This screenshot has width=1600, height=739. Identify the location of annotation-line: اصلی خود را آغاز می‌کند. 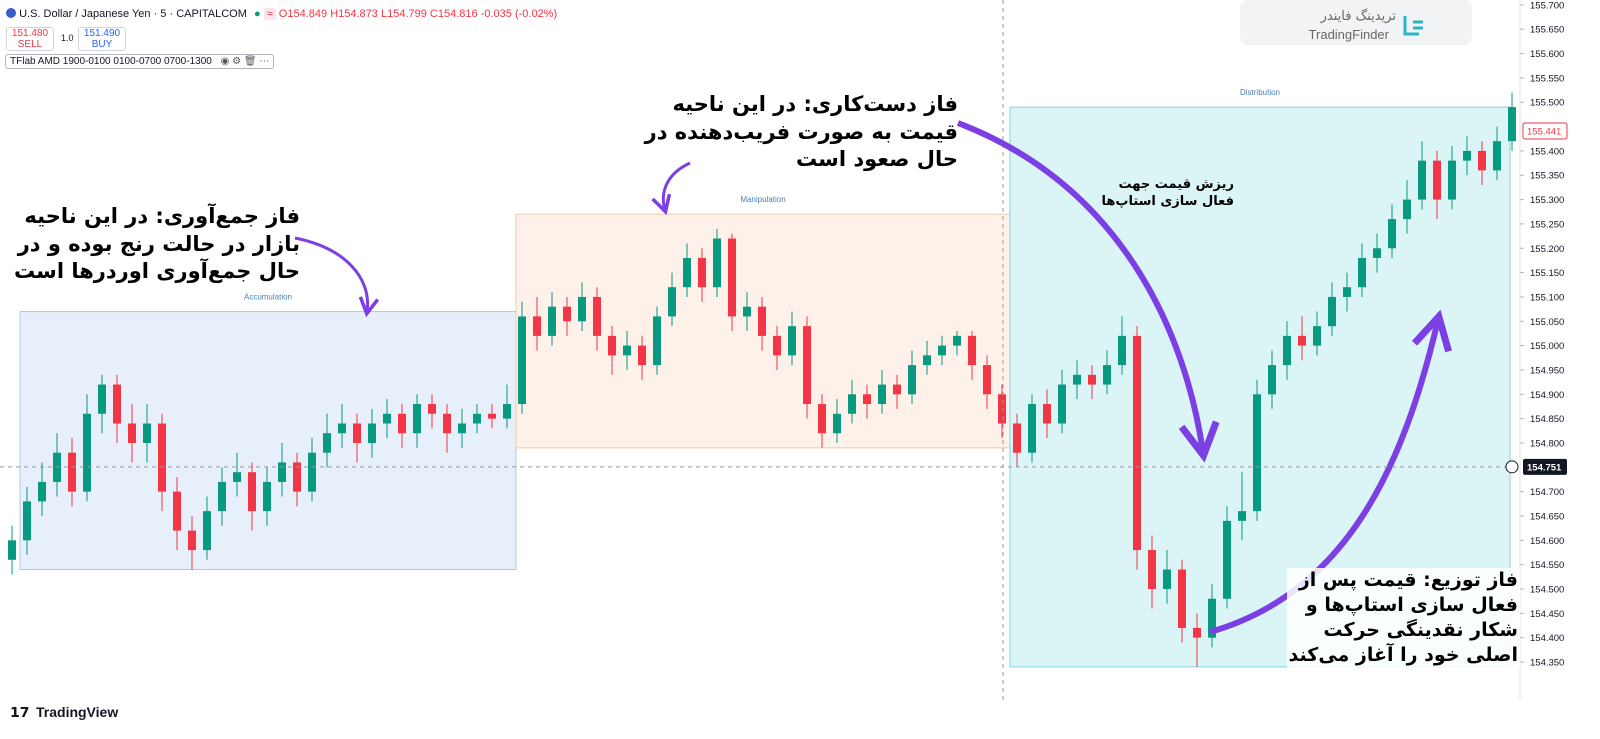
(1403, 655).